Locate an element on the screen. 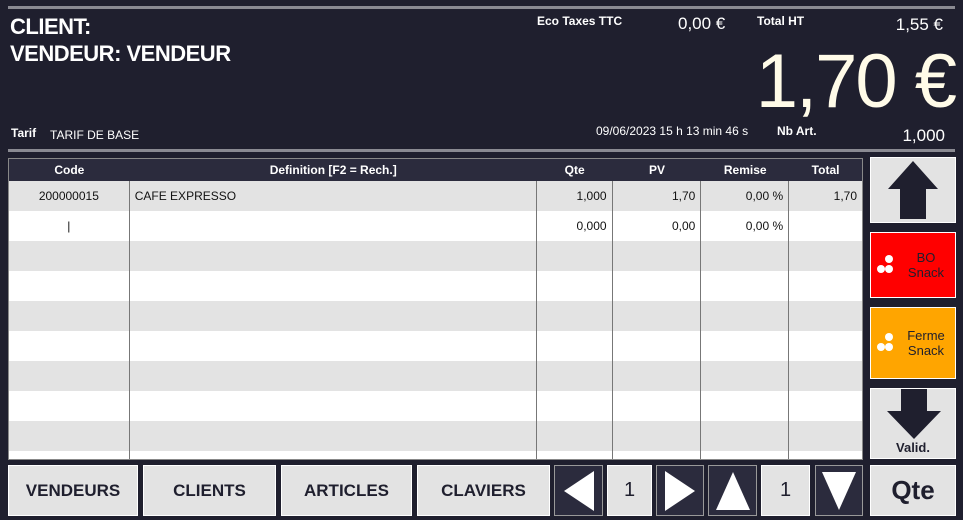 The image size is (963, 520). arrow-down-icon is located at coordinates (914, 414).